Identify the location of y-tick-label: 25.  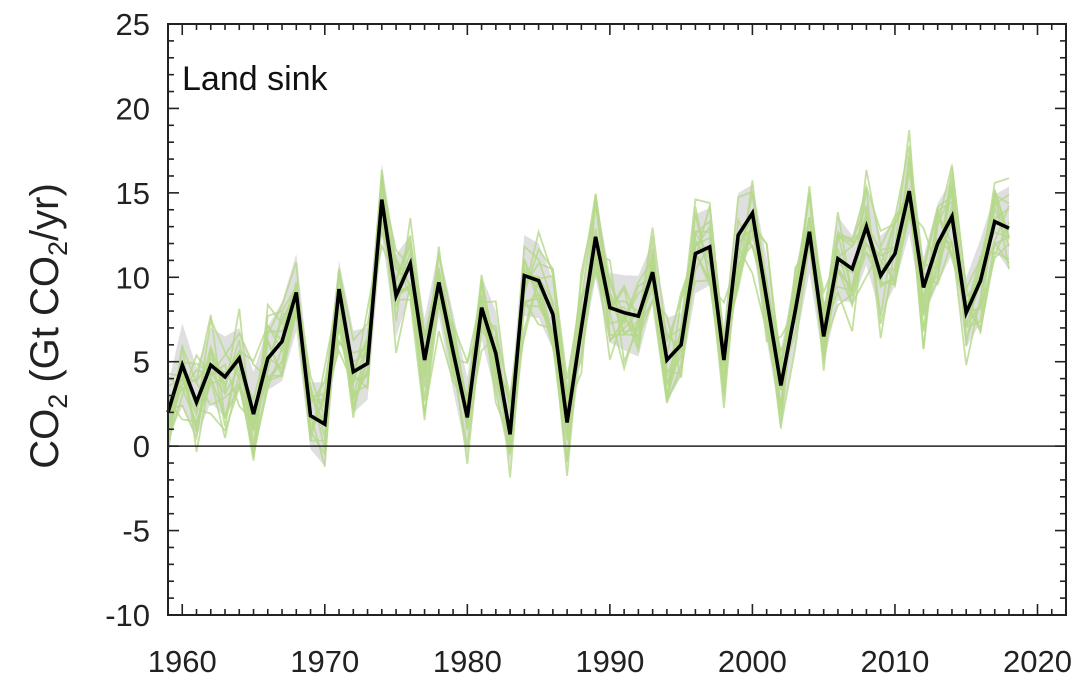
(133, 24).